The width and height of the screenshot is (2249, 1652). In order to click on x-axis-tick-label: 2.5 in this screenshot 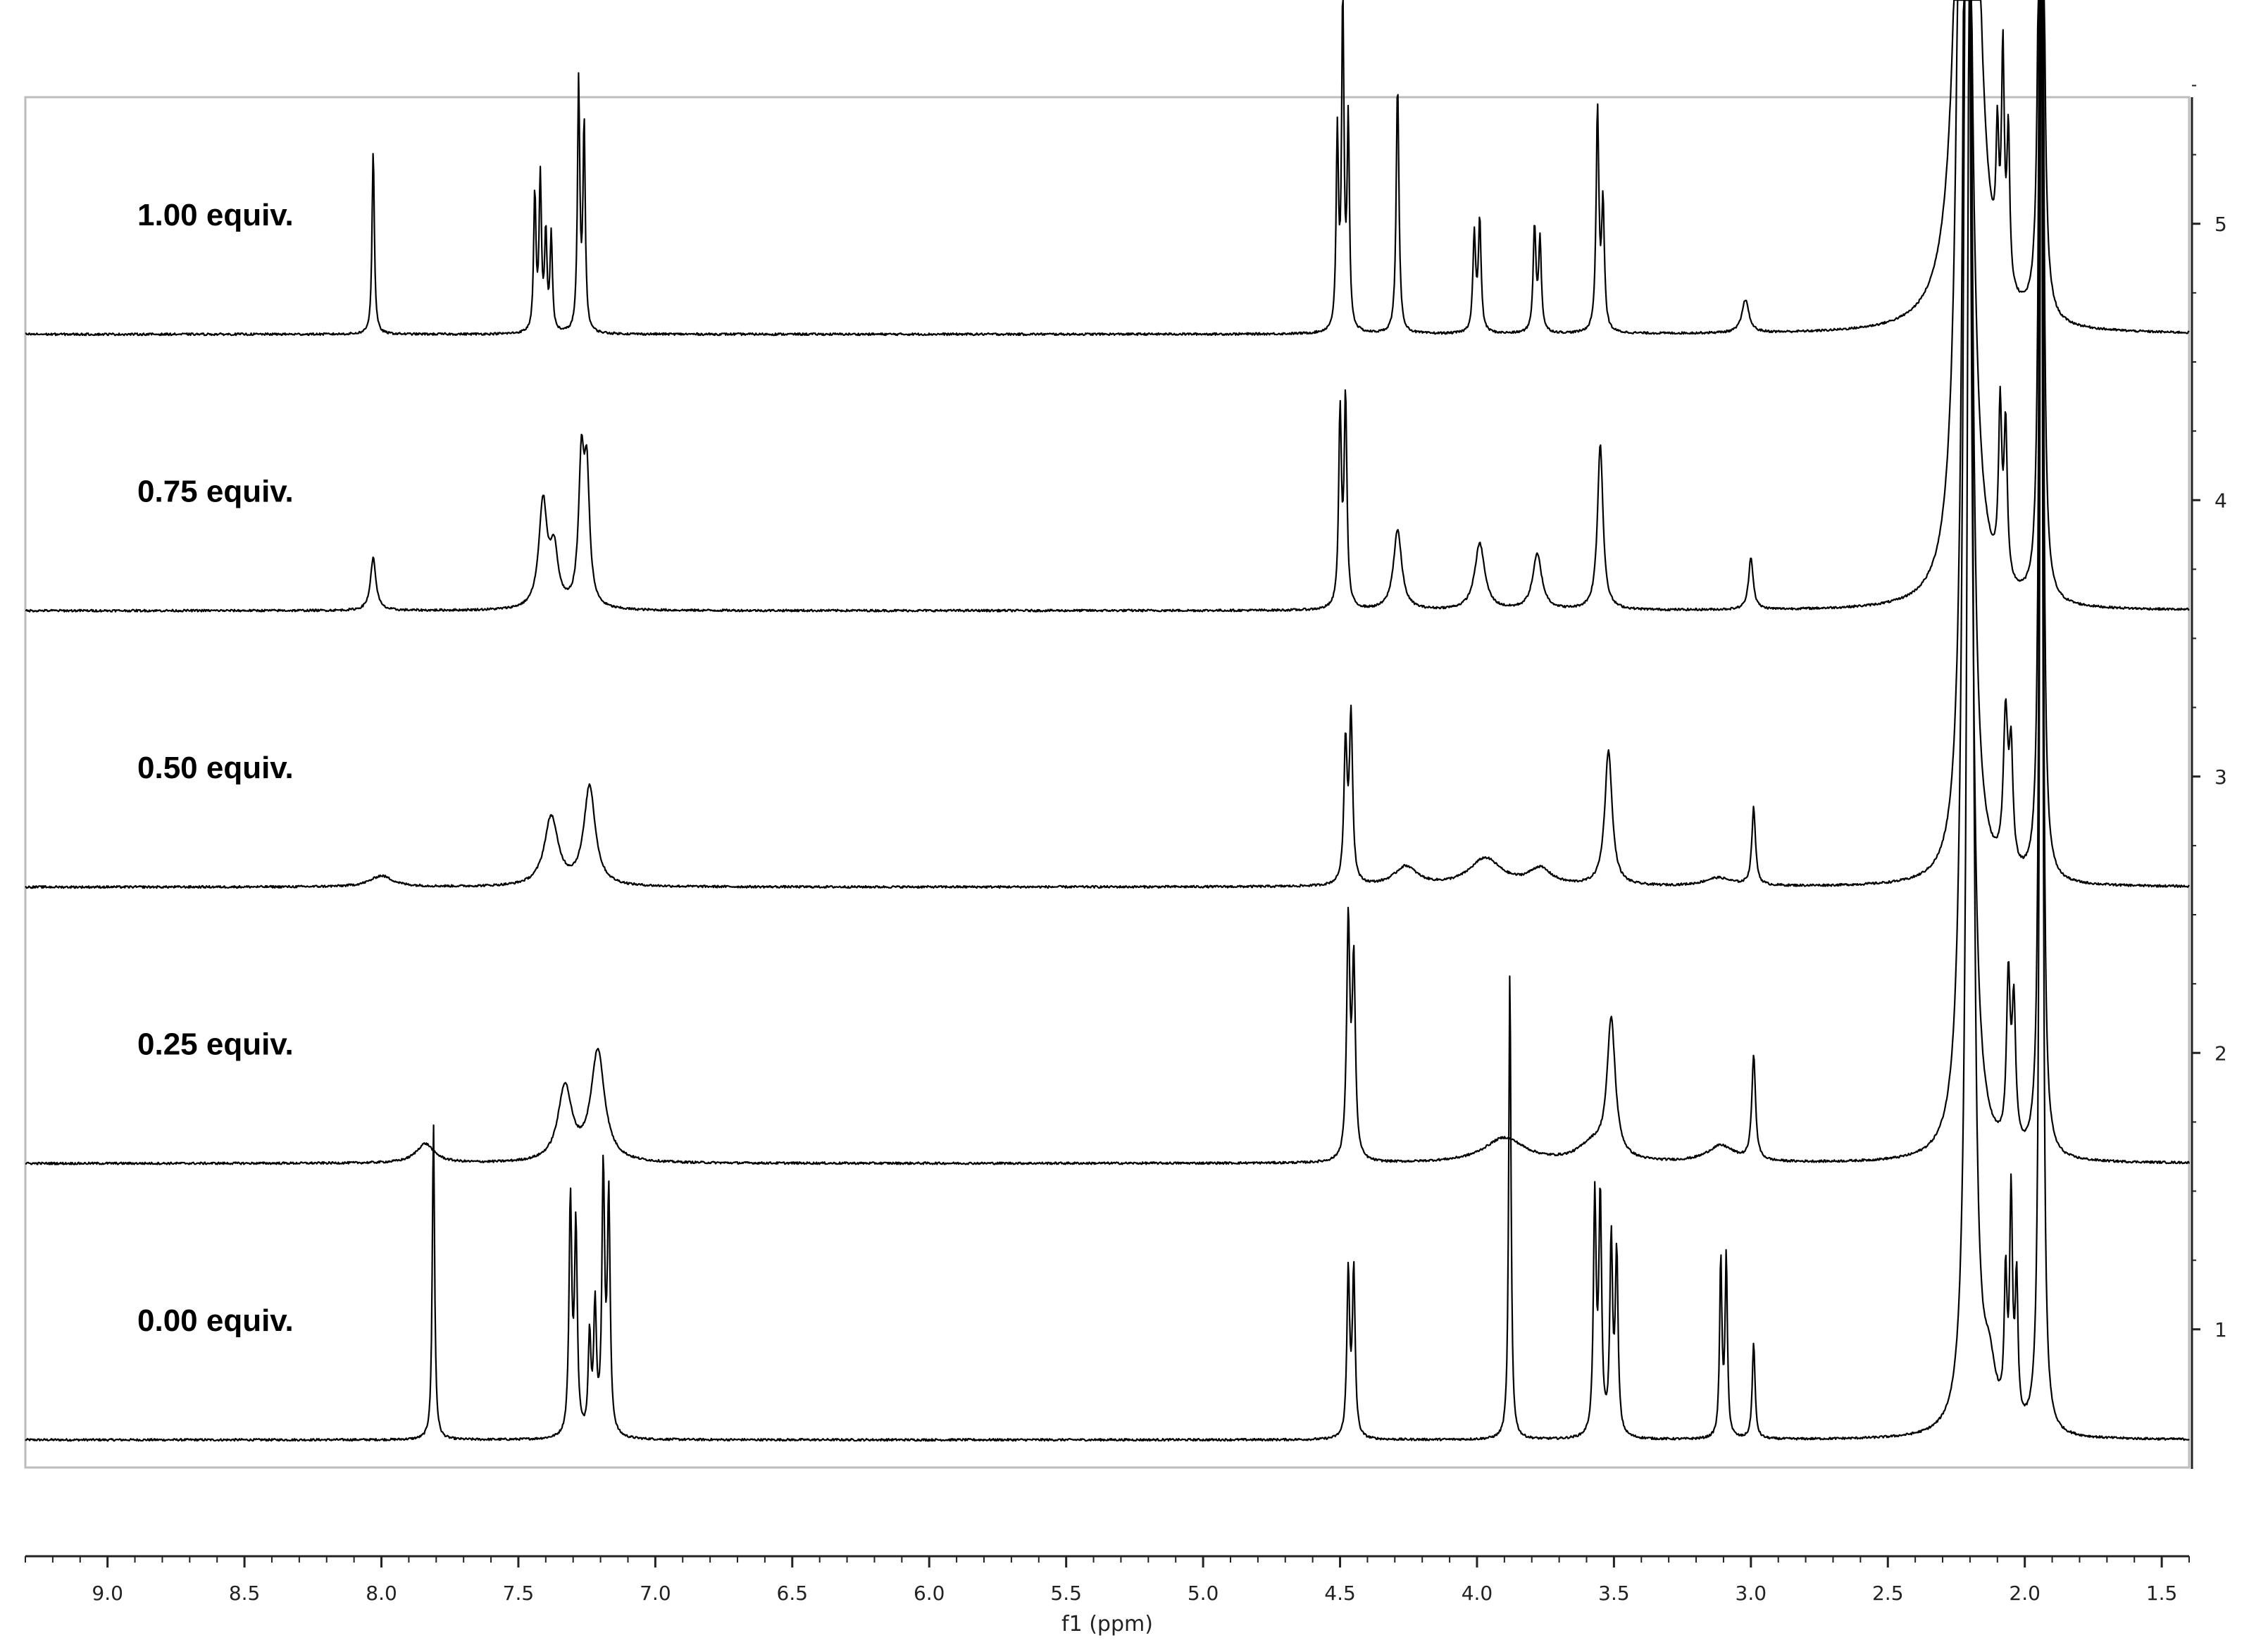, I will do `click(1888, 1593)`.